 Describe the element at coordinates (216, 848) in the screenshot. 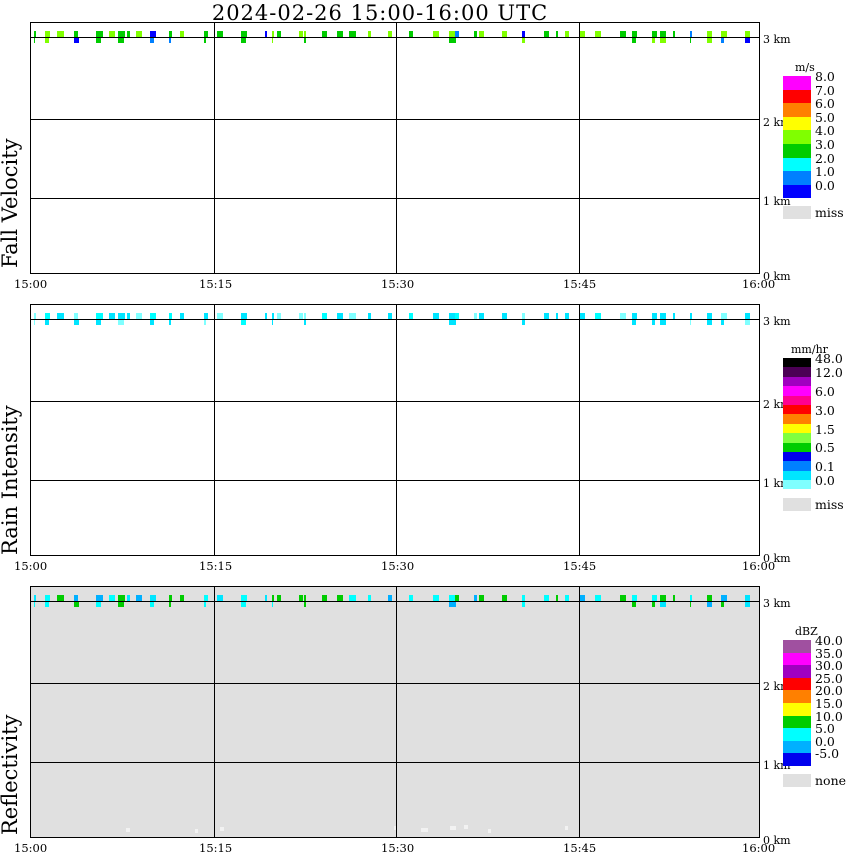

I see `xtick-1515-p2: 15:15` at that location.